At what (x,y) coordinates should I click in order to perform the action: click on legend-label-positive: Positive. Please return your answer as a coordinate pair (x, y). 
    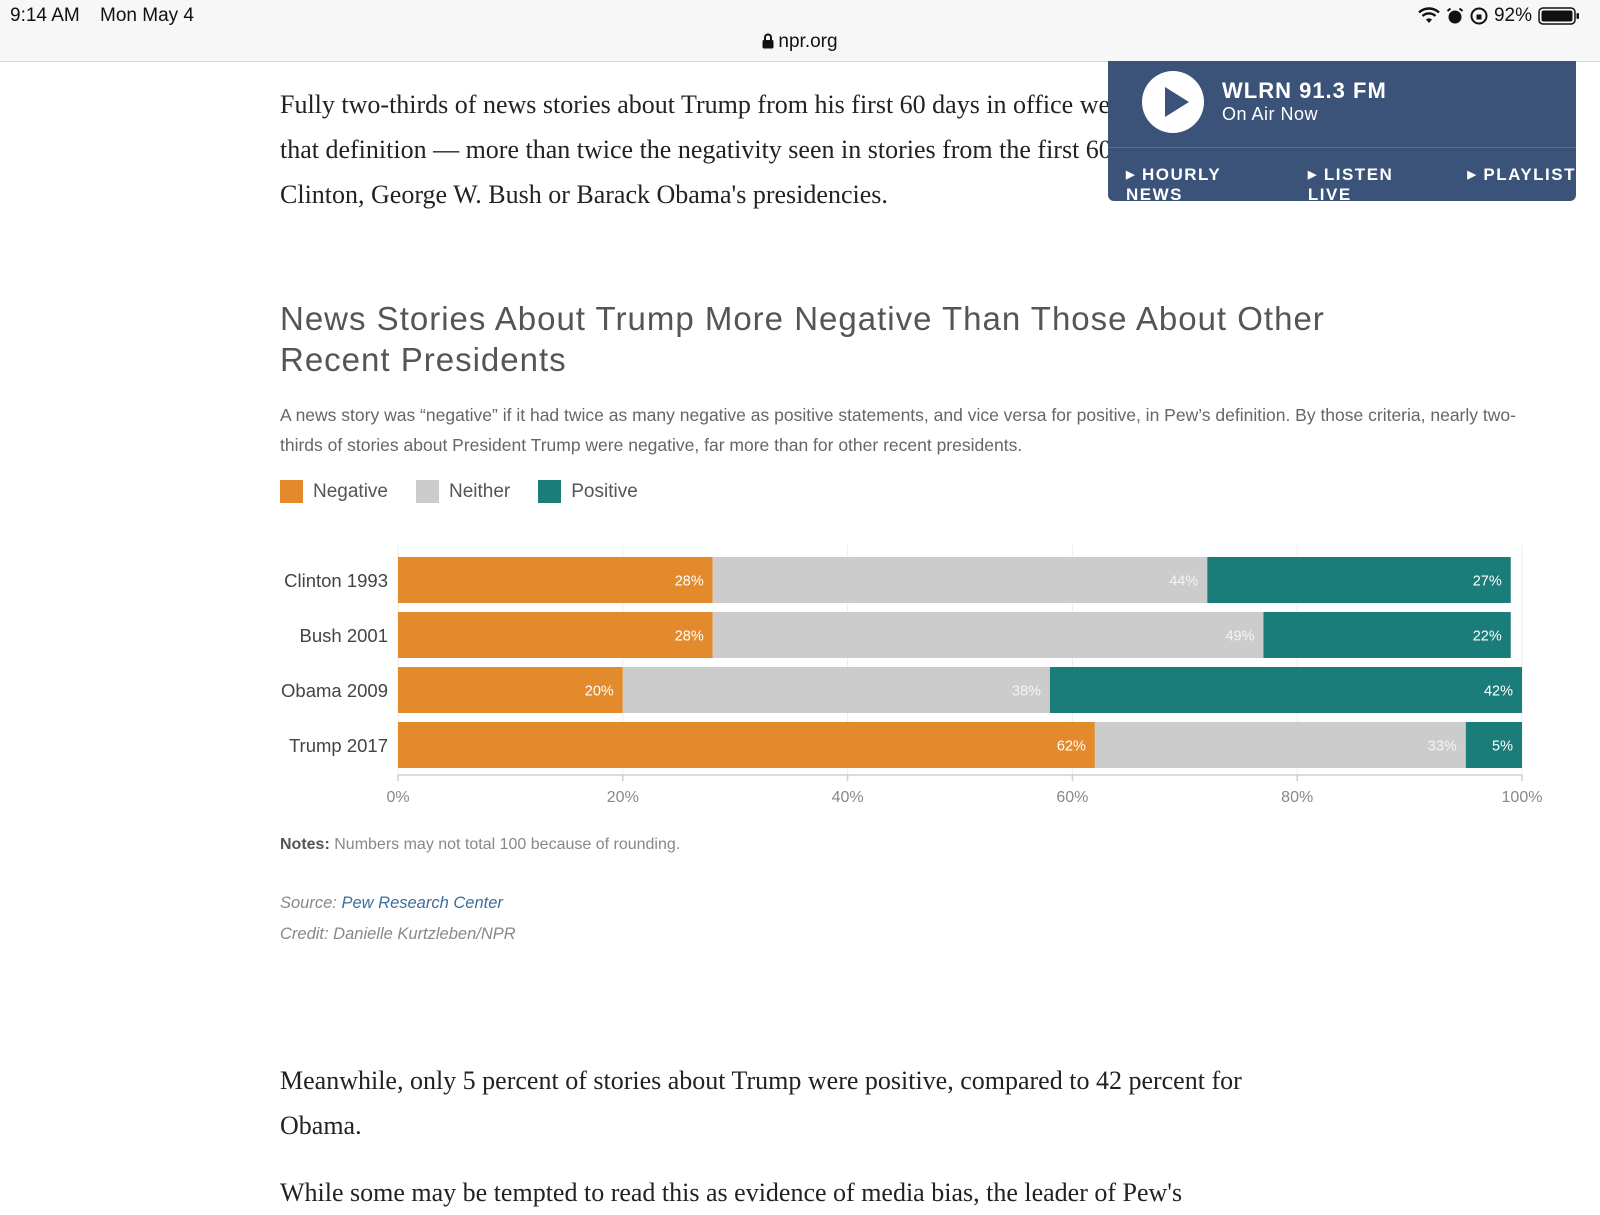
    Looking at the image, I should click on (604, 491).